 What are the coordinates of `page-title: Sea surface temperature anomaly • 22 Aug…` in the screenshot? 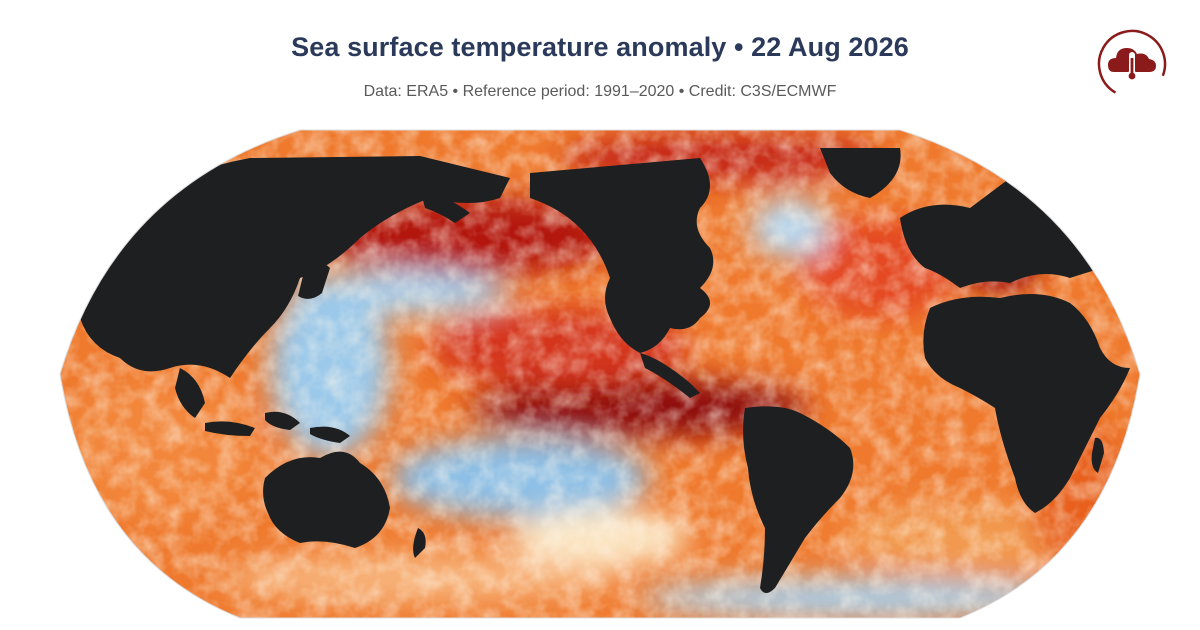 It's located at (600, 47).